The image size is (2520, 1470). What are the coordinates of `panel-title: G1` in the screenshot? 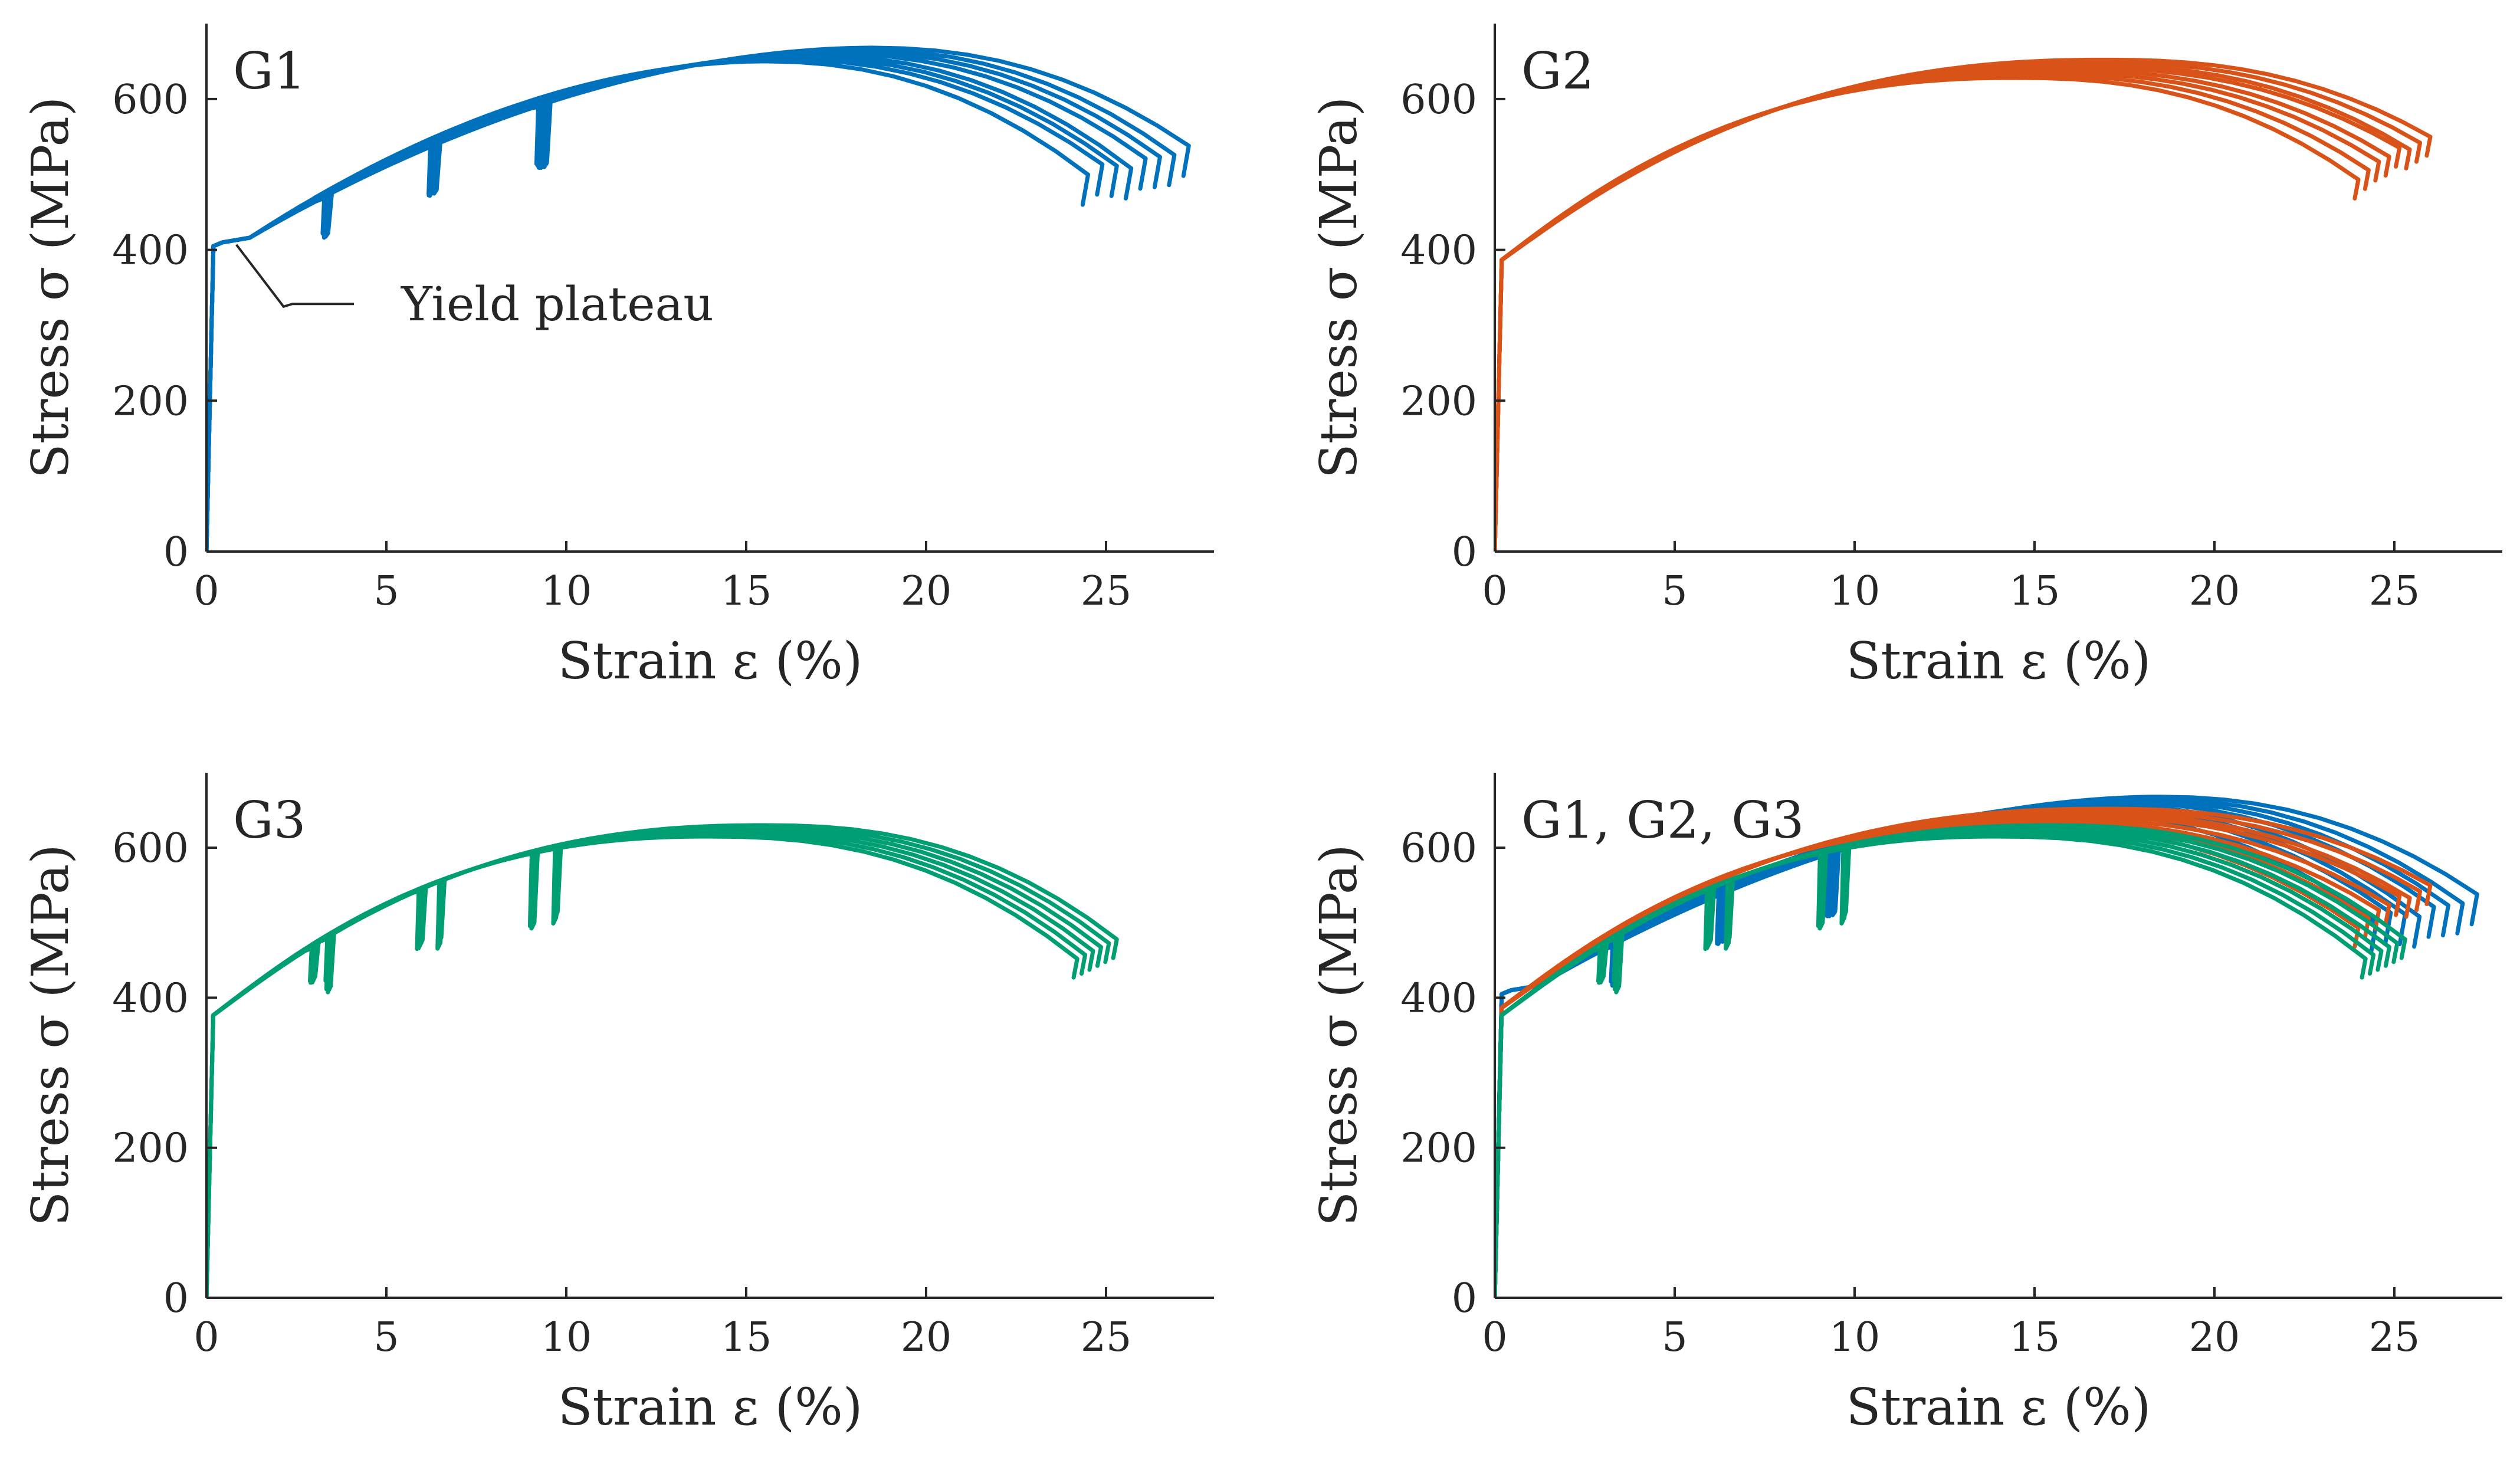 It's located at (269, 71).